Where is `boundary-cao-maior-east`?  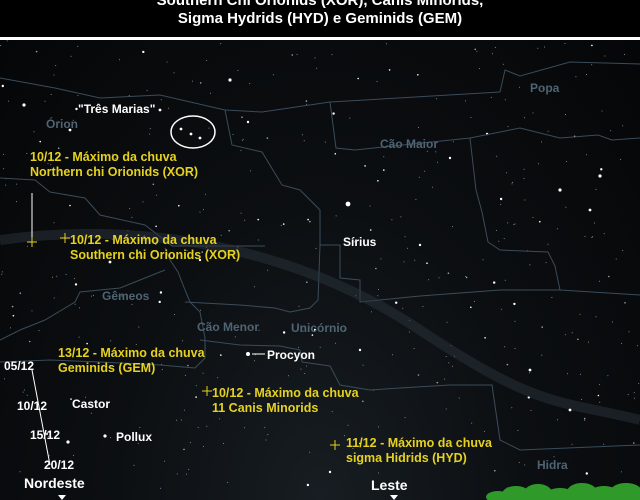 boundary-cao-maior-east is located at coordinates (554, 216).